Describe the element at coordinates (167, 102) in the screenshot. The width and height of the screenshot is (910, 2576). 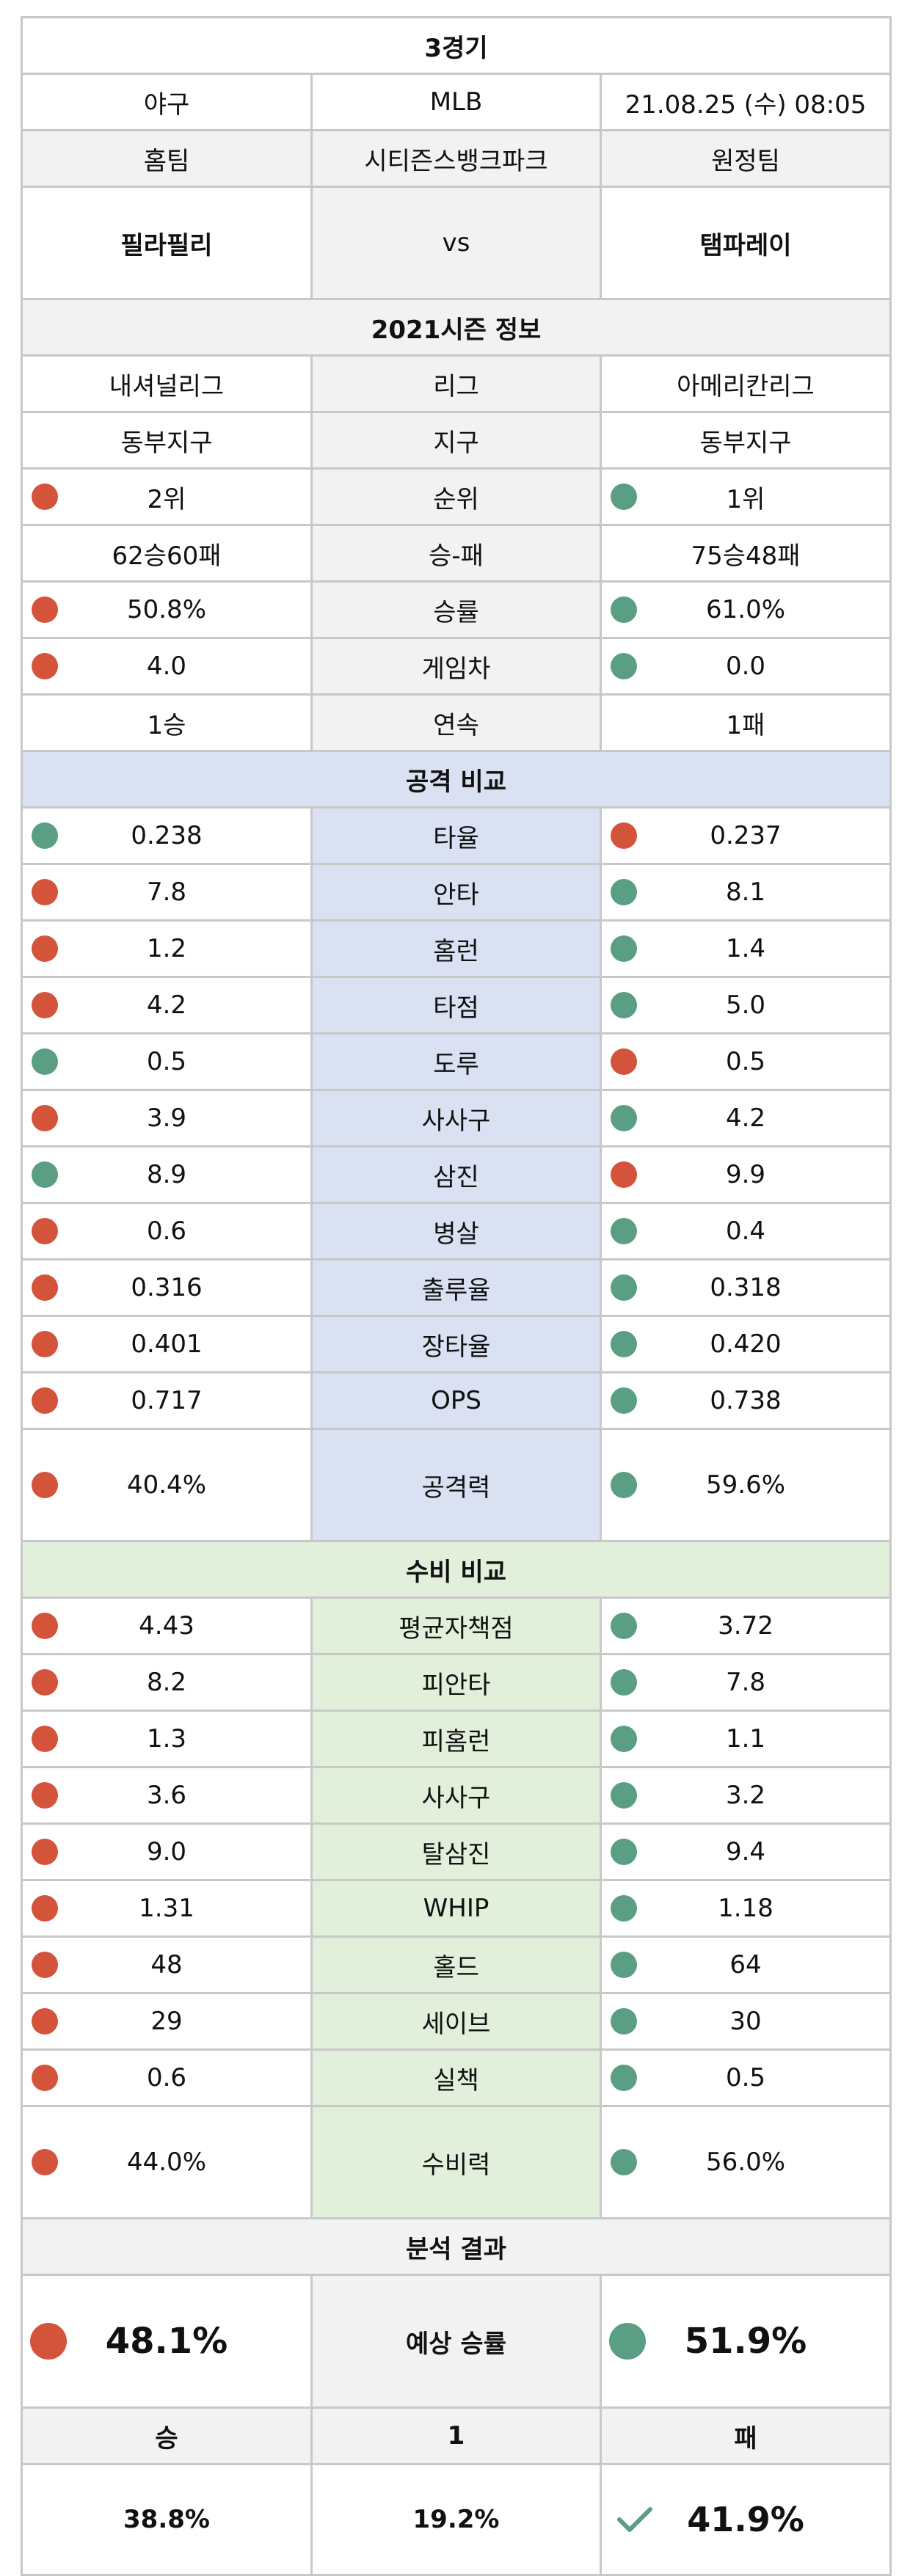
I see `sport: 야구` at that location.